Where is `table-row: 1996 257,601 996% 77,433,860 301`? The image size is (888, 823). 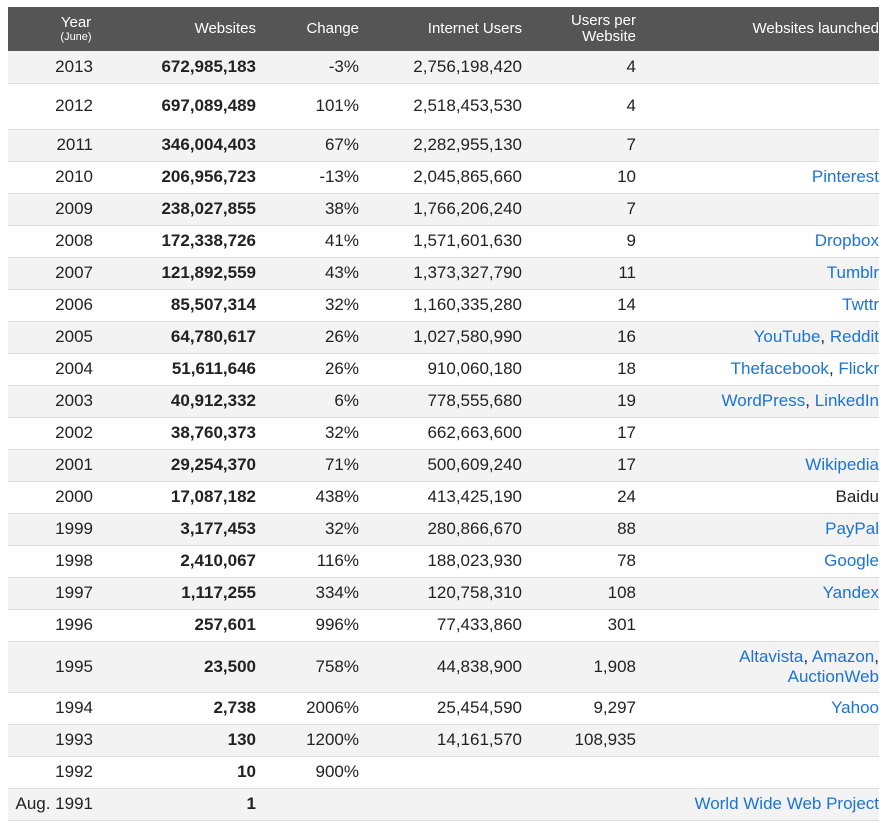 table-row: 1996 257,601 996% 77,433,860 301 is located at coordinates (443, 625).